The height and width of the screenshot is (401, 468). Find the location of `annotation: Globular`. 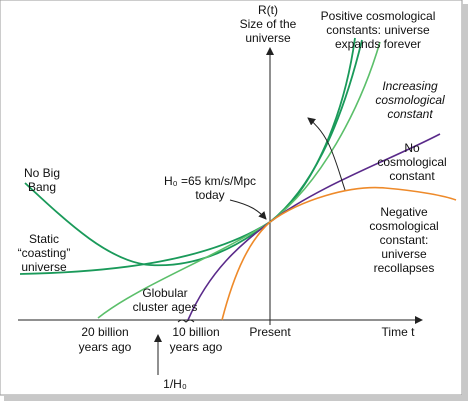

annotation: Globular is located at coordinates (164, 293).